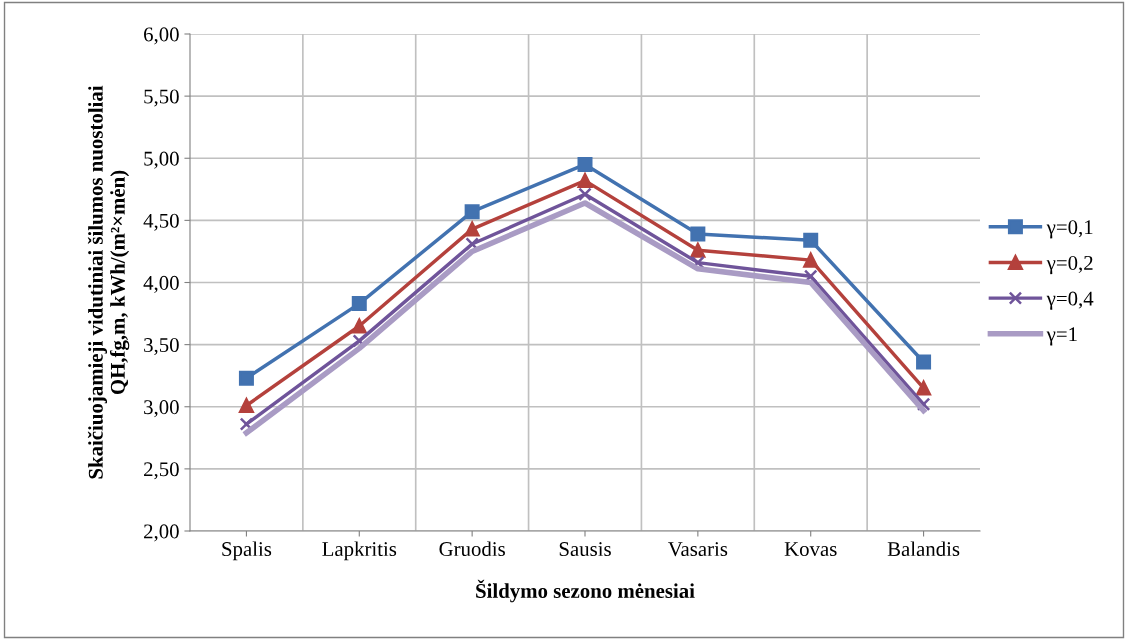  What do you see at coordinates (161, 222) in the screenshot?
I see `y-tick-label: 4,50` at bounding box center [161, 222].